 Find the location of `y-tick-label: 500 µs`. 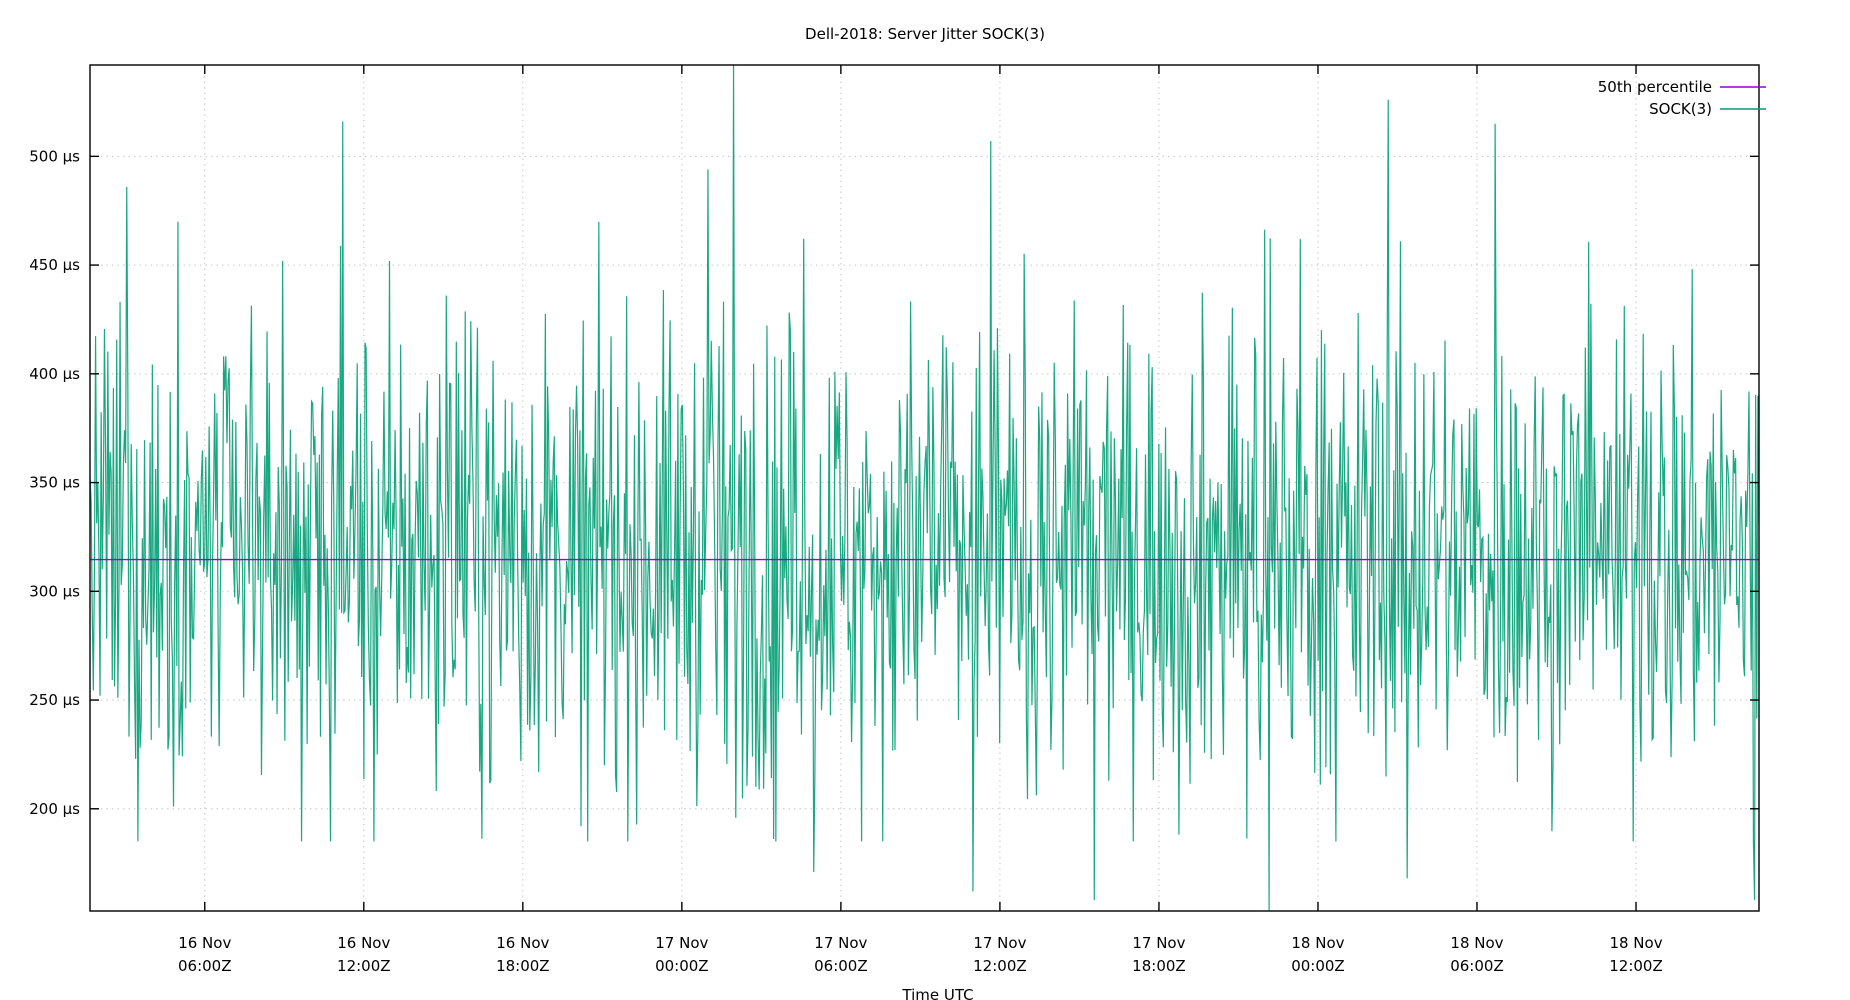

y-tick-label: 500 µs is located at coordinates (54, 156).